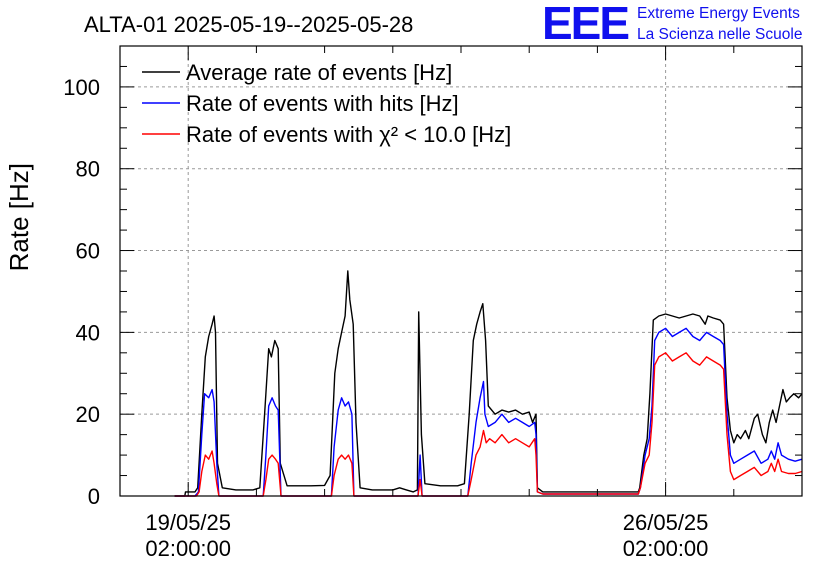 This screenshot has width=836, height=572. I want to click on y-tick-labels: 0 20 40 60 80 100, so click(81, 292).